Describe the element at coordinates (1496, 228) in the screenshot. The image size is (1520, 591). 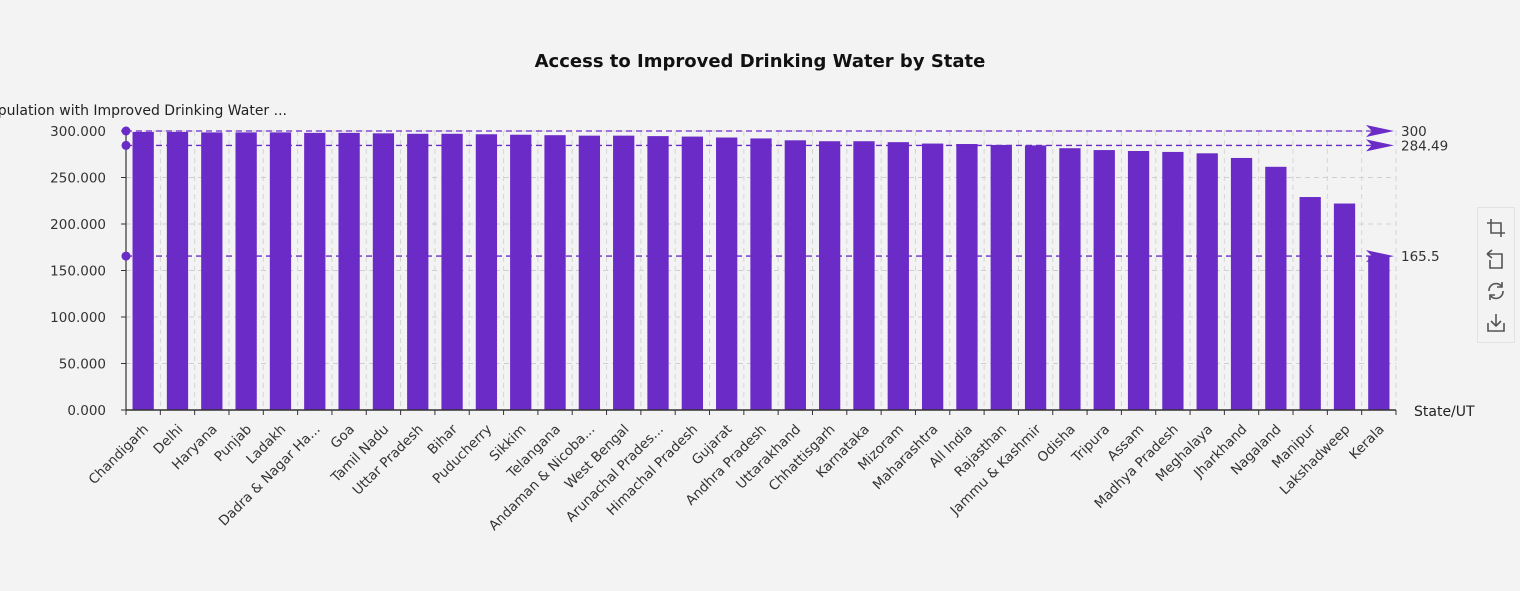
I see `zoom-icon` at that location.